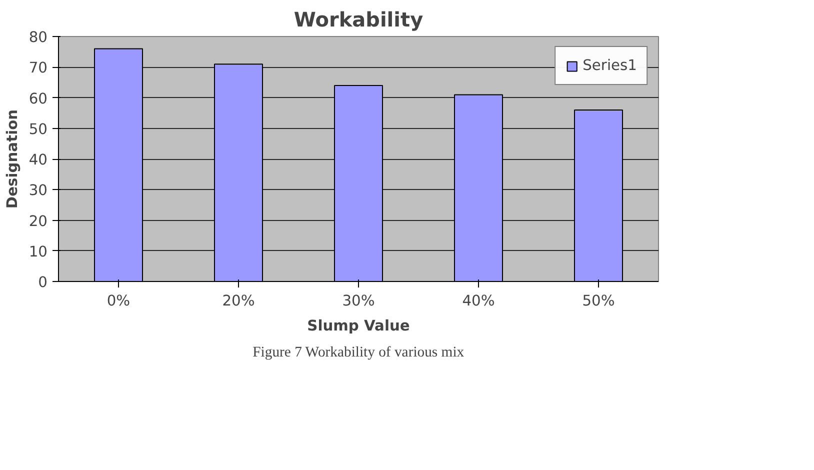 This screenshot has width=814, height=470. What do you see at coordinates (38, 160) in the screenshot?
I see `y-tick-label: 40` at bounding box center [38, 160].